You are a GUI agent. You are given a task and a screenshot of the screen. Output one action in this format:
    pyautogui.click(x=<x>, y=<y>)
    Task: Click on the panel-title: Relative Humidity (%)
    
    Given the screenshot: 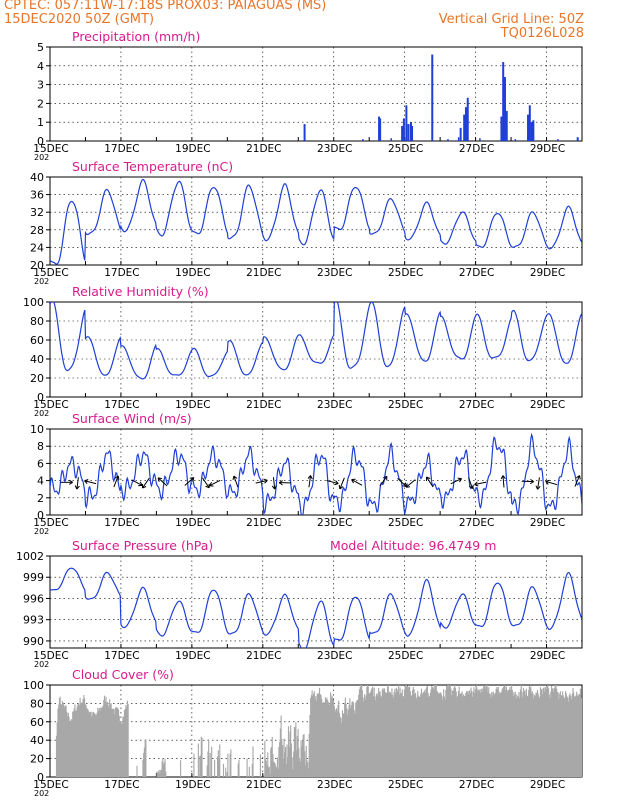 What is the action you would take?
    pyautogui.click(x=140, y=291)
    